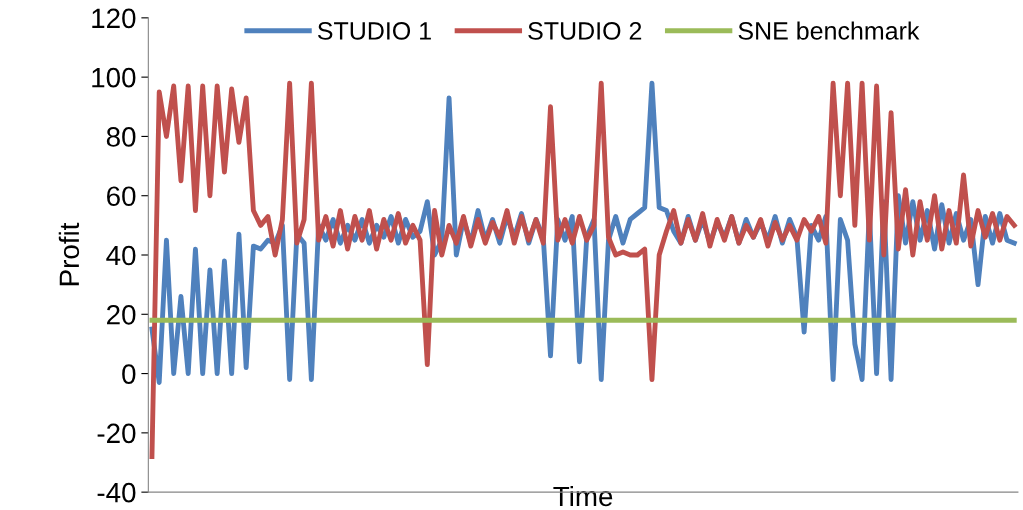 The width and height of the screenshot is (1023, 510). I want to click on y-tick-label: 60, so click(121, 196).